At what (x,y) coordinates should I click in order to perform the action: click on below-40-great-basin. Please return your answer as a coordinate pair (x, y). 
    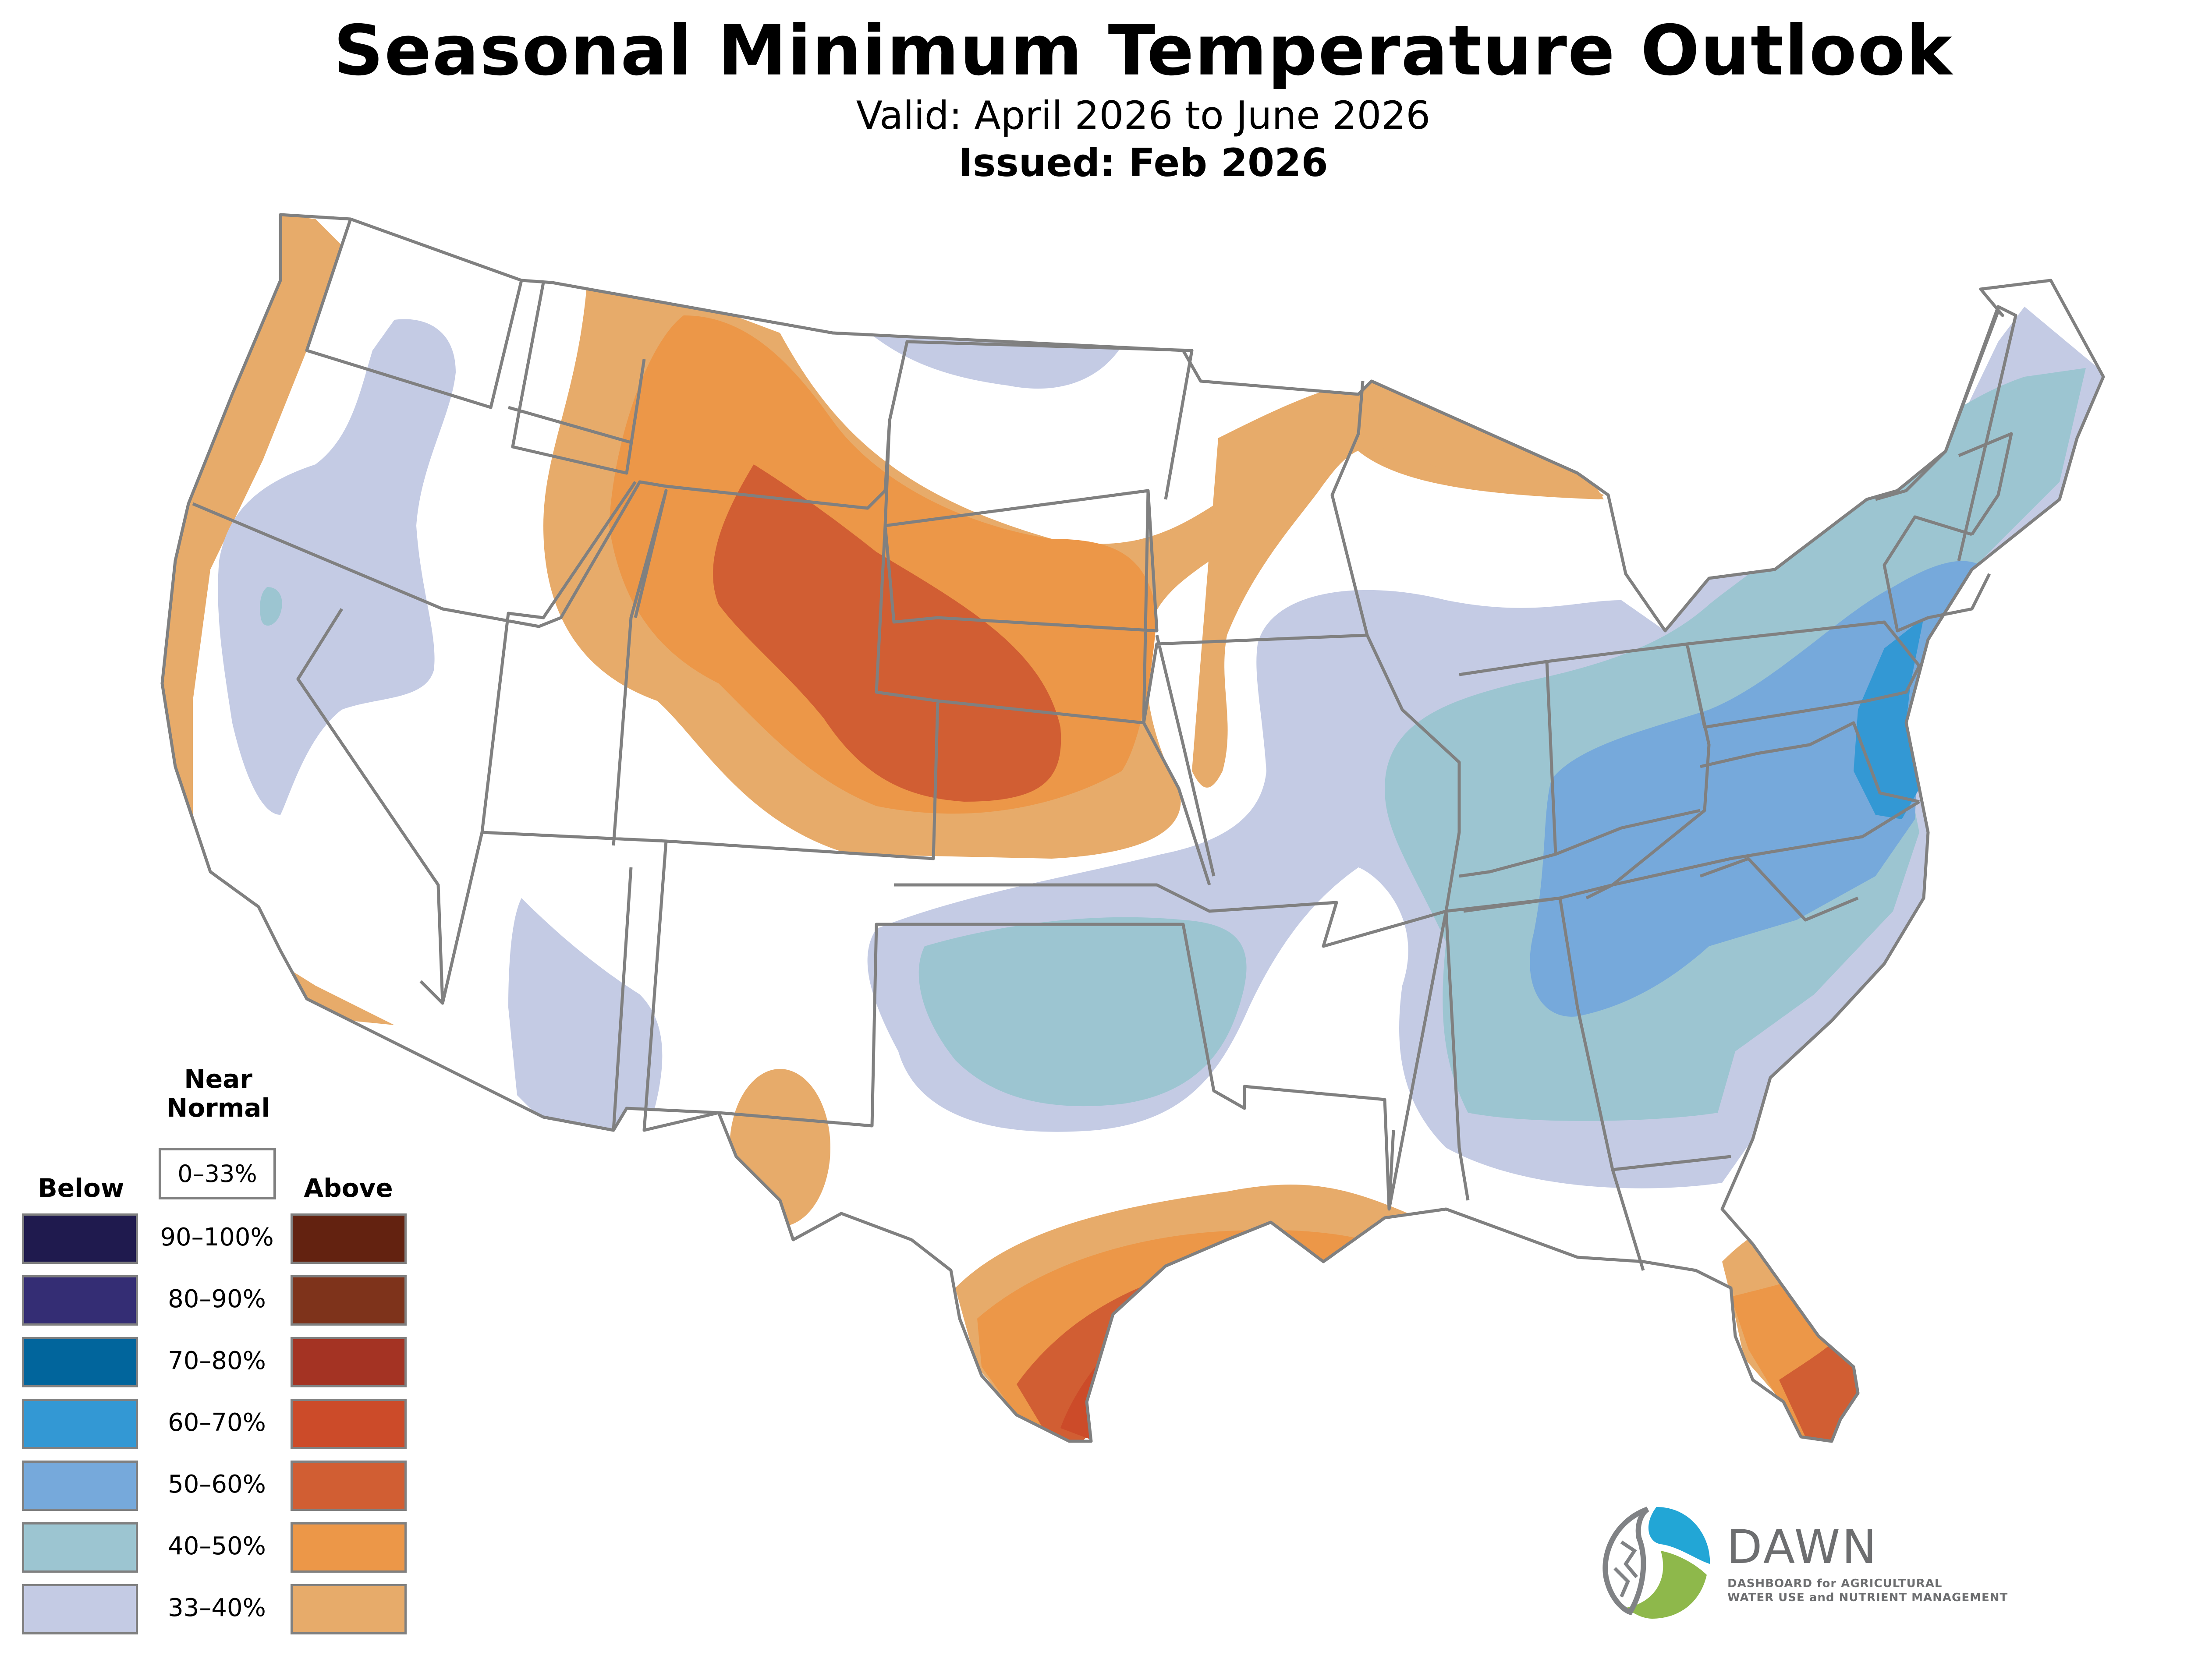
    Looking at the image, I should click on (271, 606).